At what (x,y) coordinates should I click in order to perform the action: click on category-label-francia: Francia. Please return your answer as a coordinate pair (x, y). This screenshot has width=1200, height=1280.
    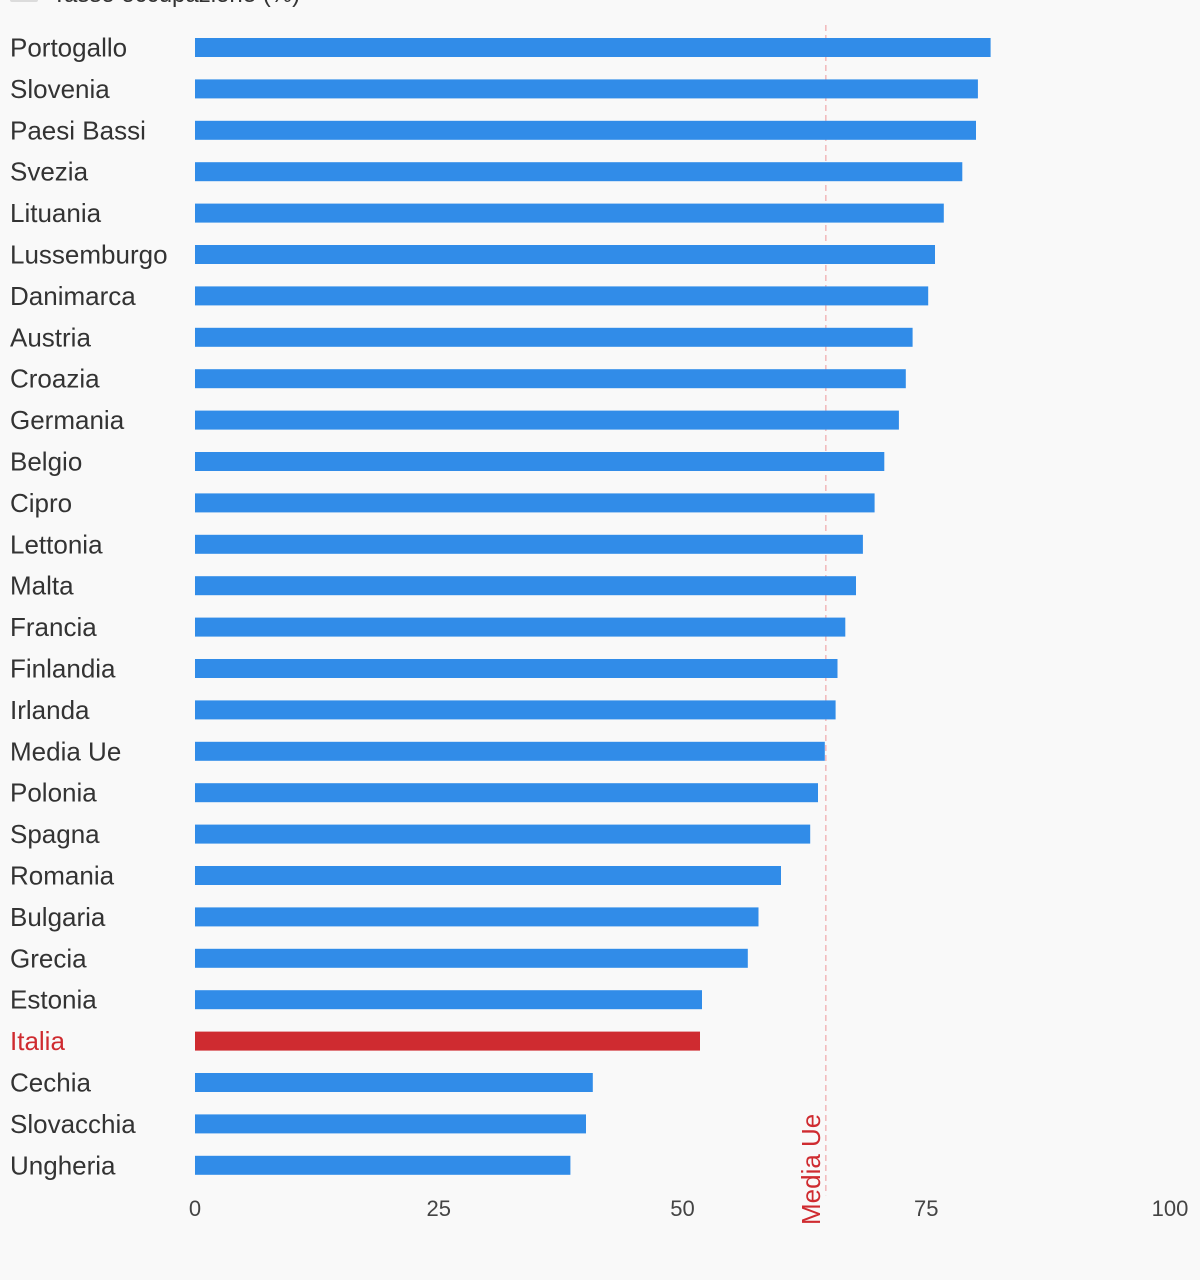
    Looking at the image, I should click on (53, 627).